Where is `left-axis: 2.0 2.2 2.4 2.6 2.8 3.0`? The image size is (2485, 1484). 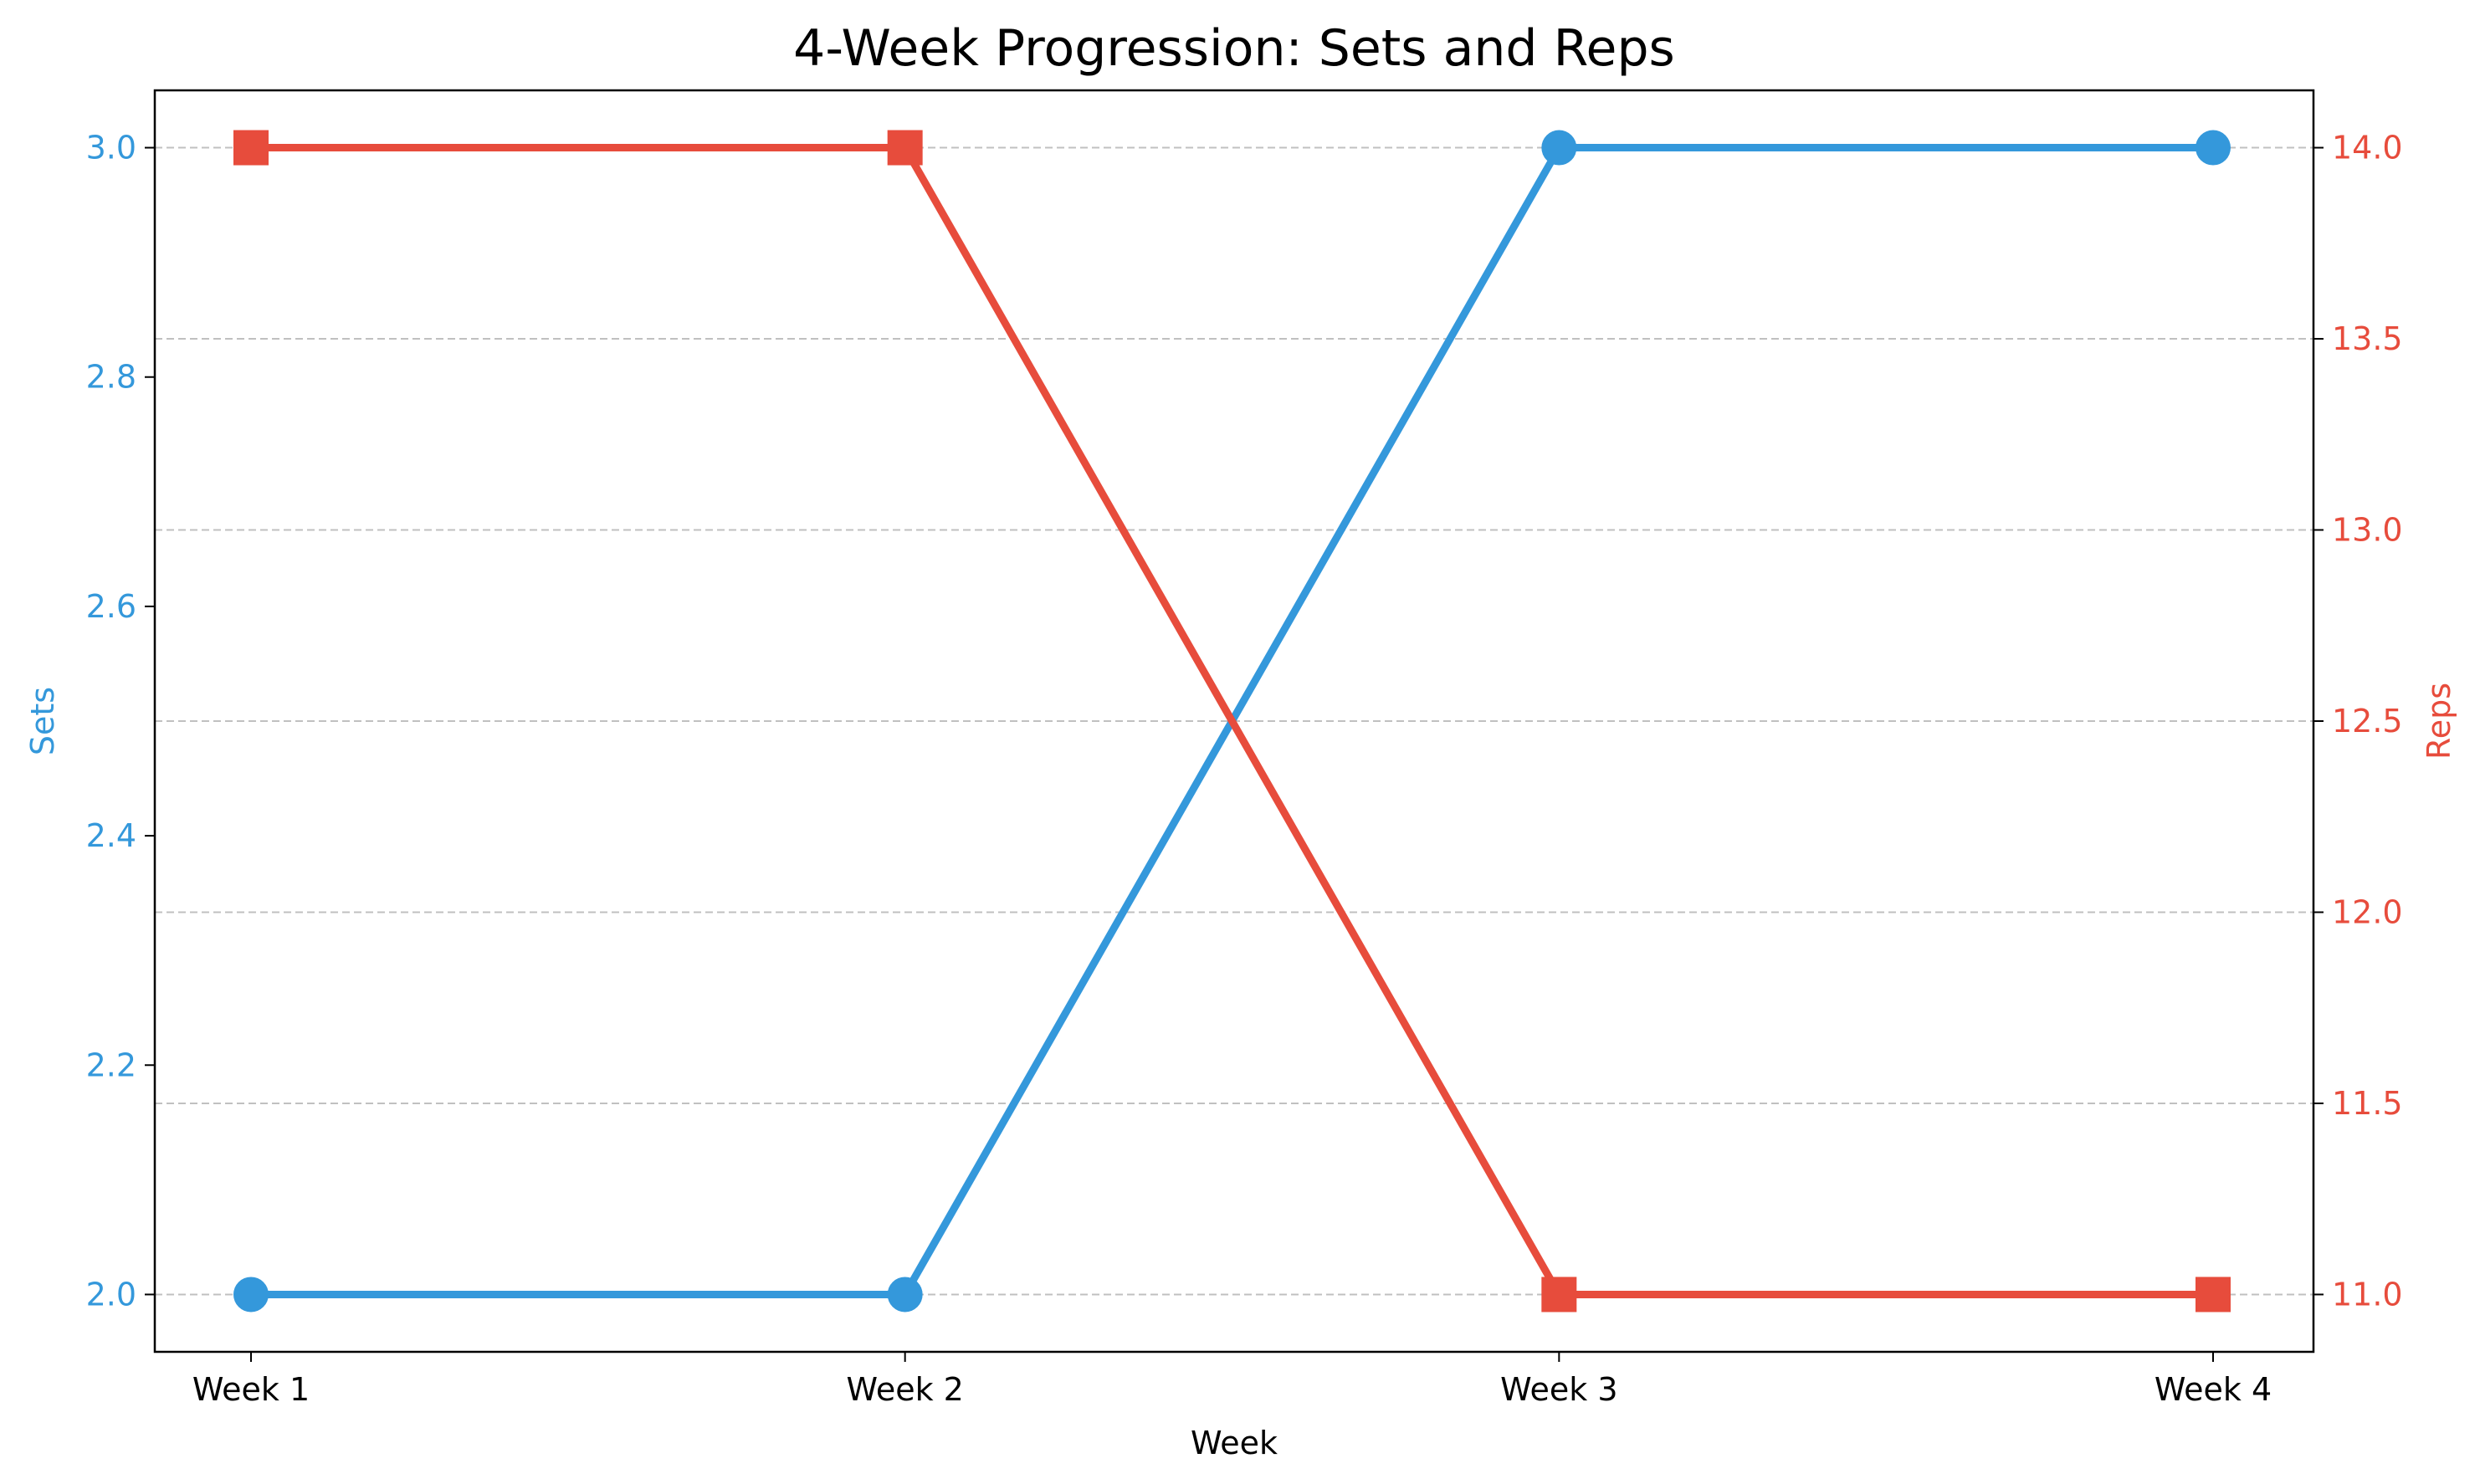 left-axis: 2.0 2.2 2.4 2.6 2.8 3.0 is located at coordinates (120, 721).